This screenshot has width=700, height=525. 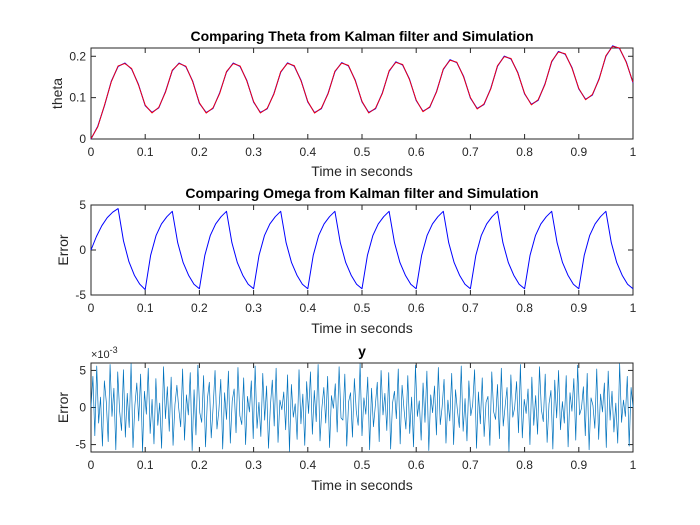 What do you see at coordinates (145, 465) in the screenshot?
I see `y-x-tick-label: 0.1` at bounding box center [145, 465].